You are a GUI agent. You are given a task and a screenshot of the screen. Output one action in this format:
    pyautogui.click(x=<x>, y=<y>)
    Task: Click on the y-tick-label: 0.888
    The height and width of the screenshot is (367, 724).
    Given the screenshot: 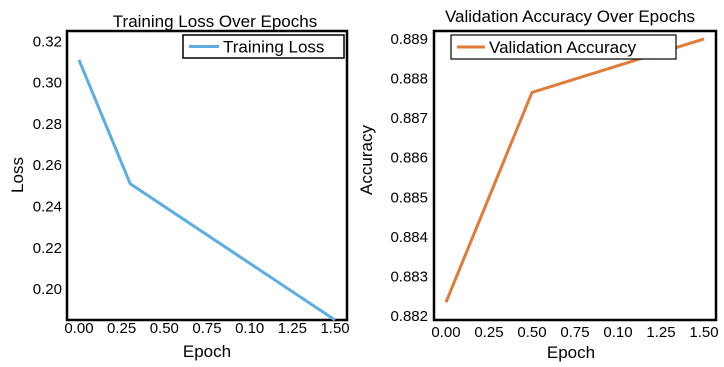 What is the action you would take?
    pyautogui.click(x=409, y=79)
    